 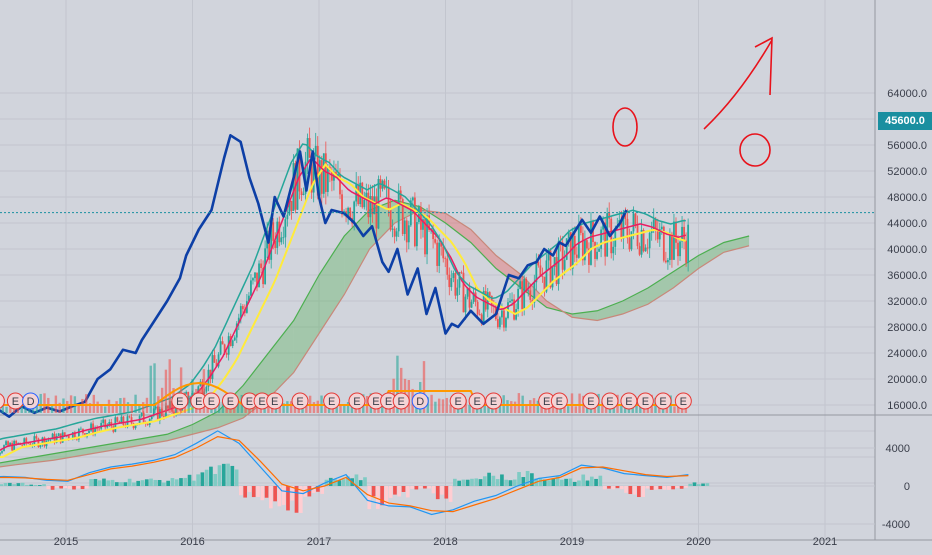 I want to click on event-markers: EEDEEEEEEEEEEEEEDEEEEEEEEEEE, so click(x=345, y=401).